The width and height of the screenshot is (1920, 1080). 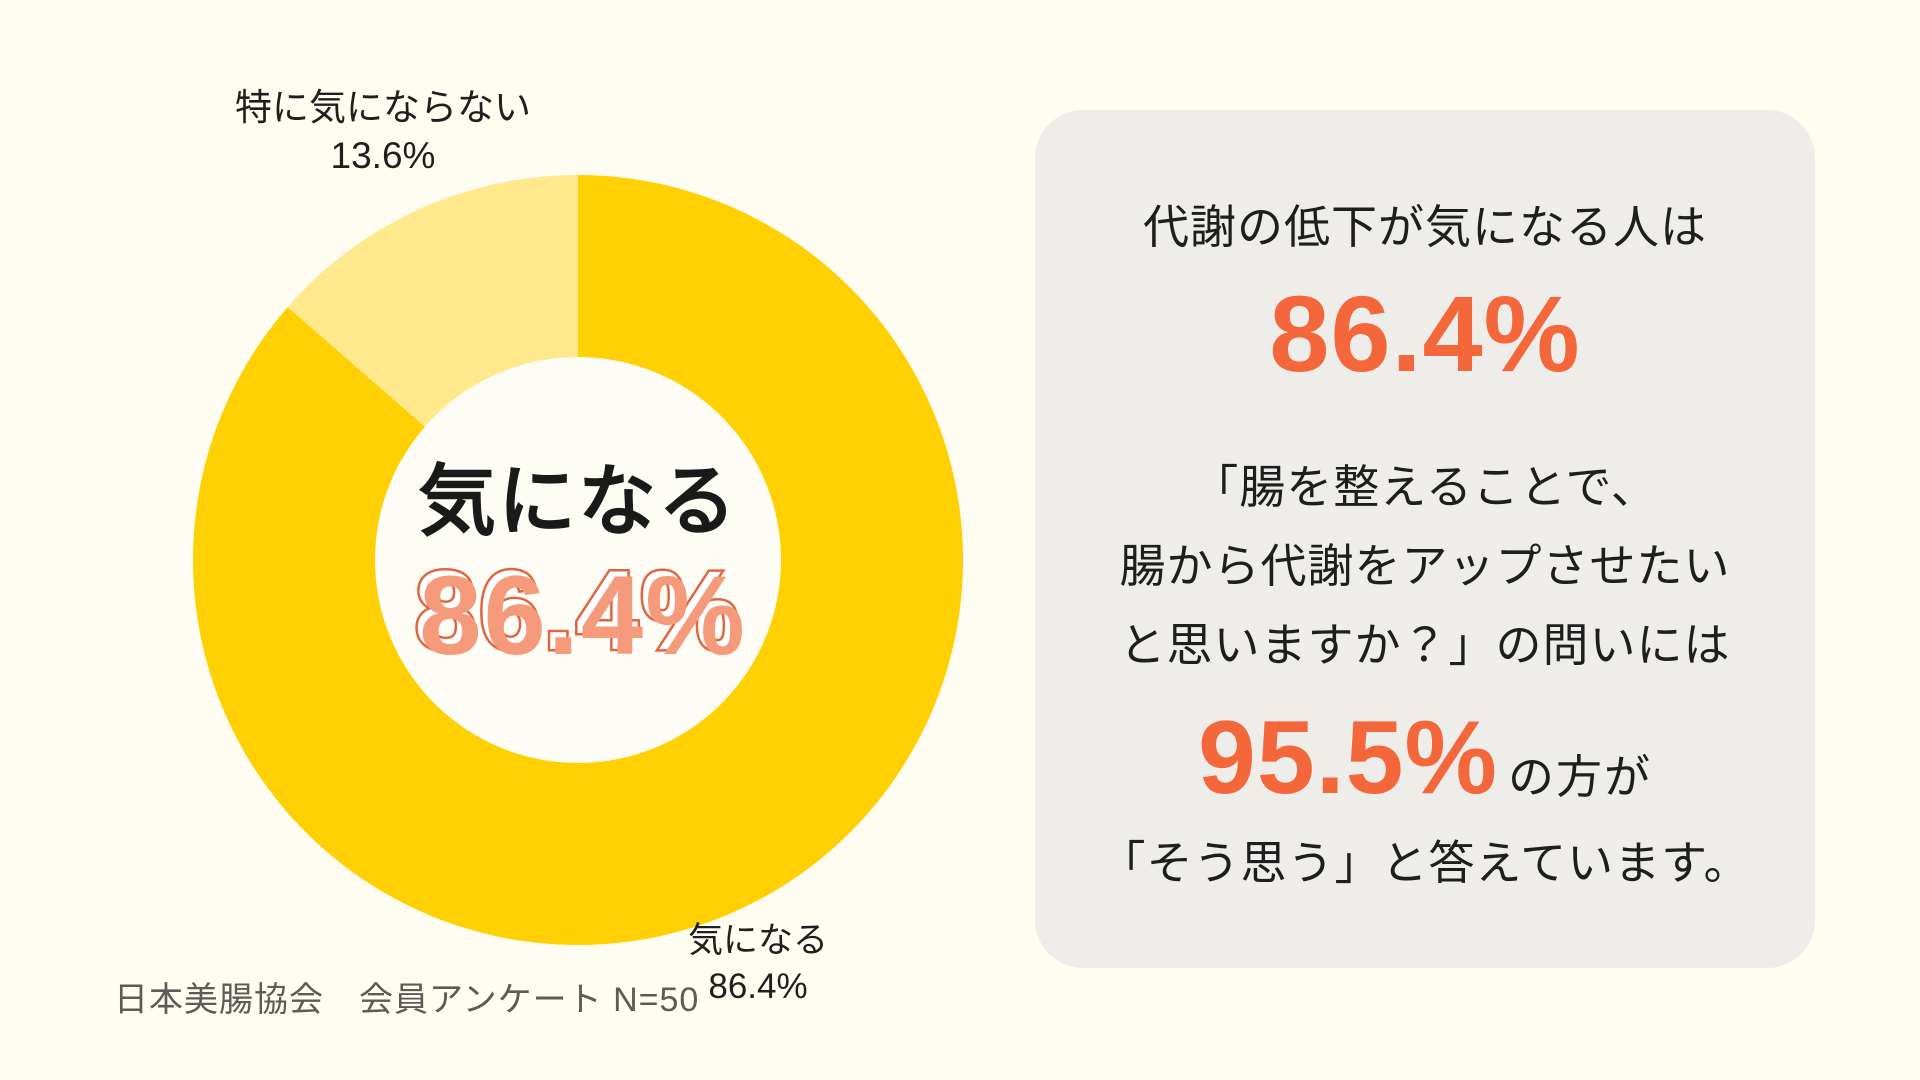 I want to click on survey-source-note: 日本美腸協会 会員アンケート N=50, so click(x=407, y=1000).